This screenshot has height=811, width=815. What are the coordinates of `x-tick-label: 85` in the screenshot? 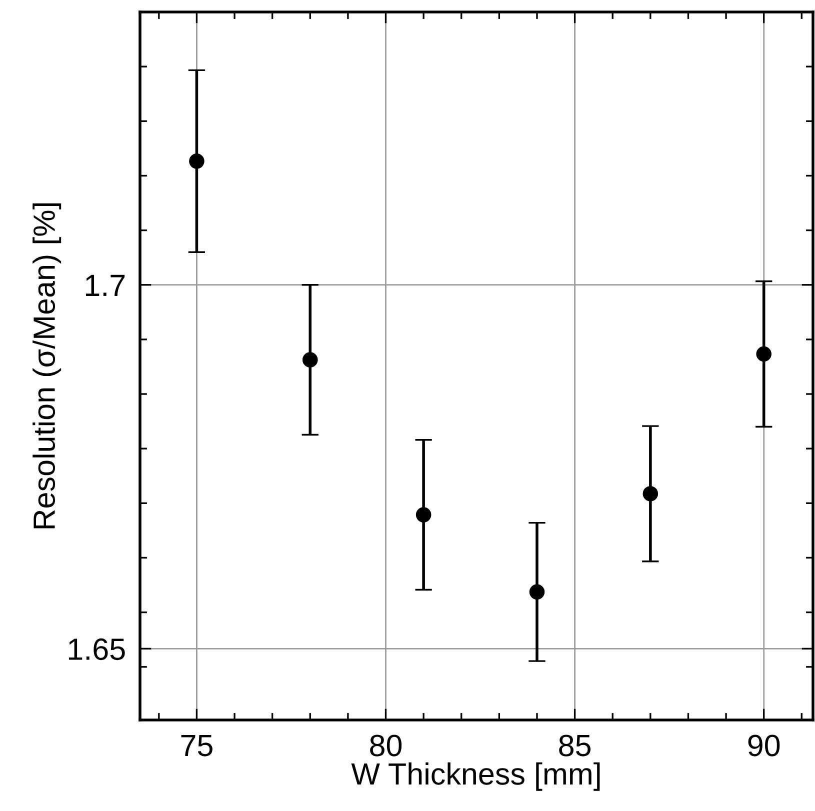 It's located at (575, 745).